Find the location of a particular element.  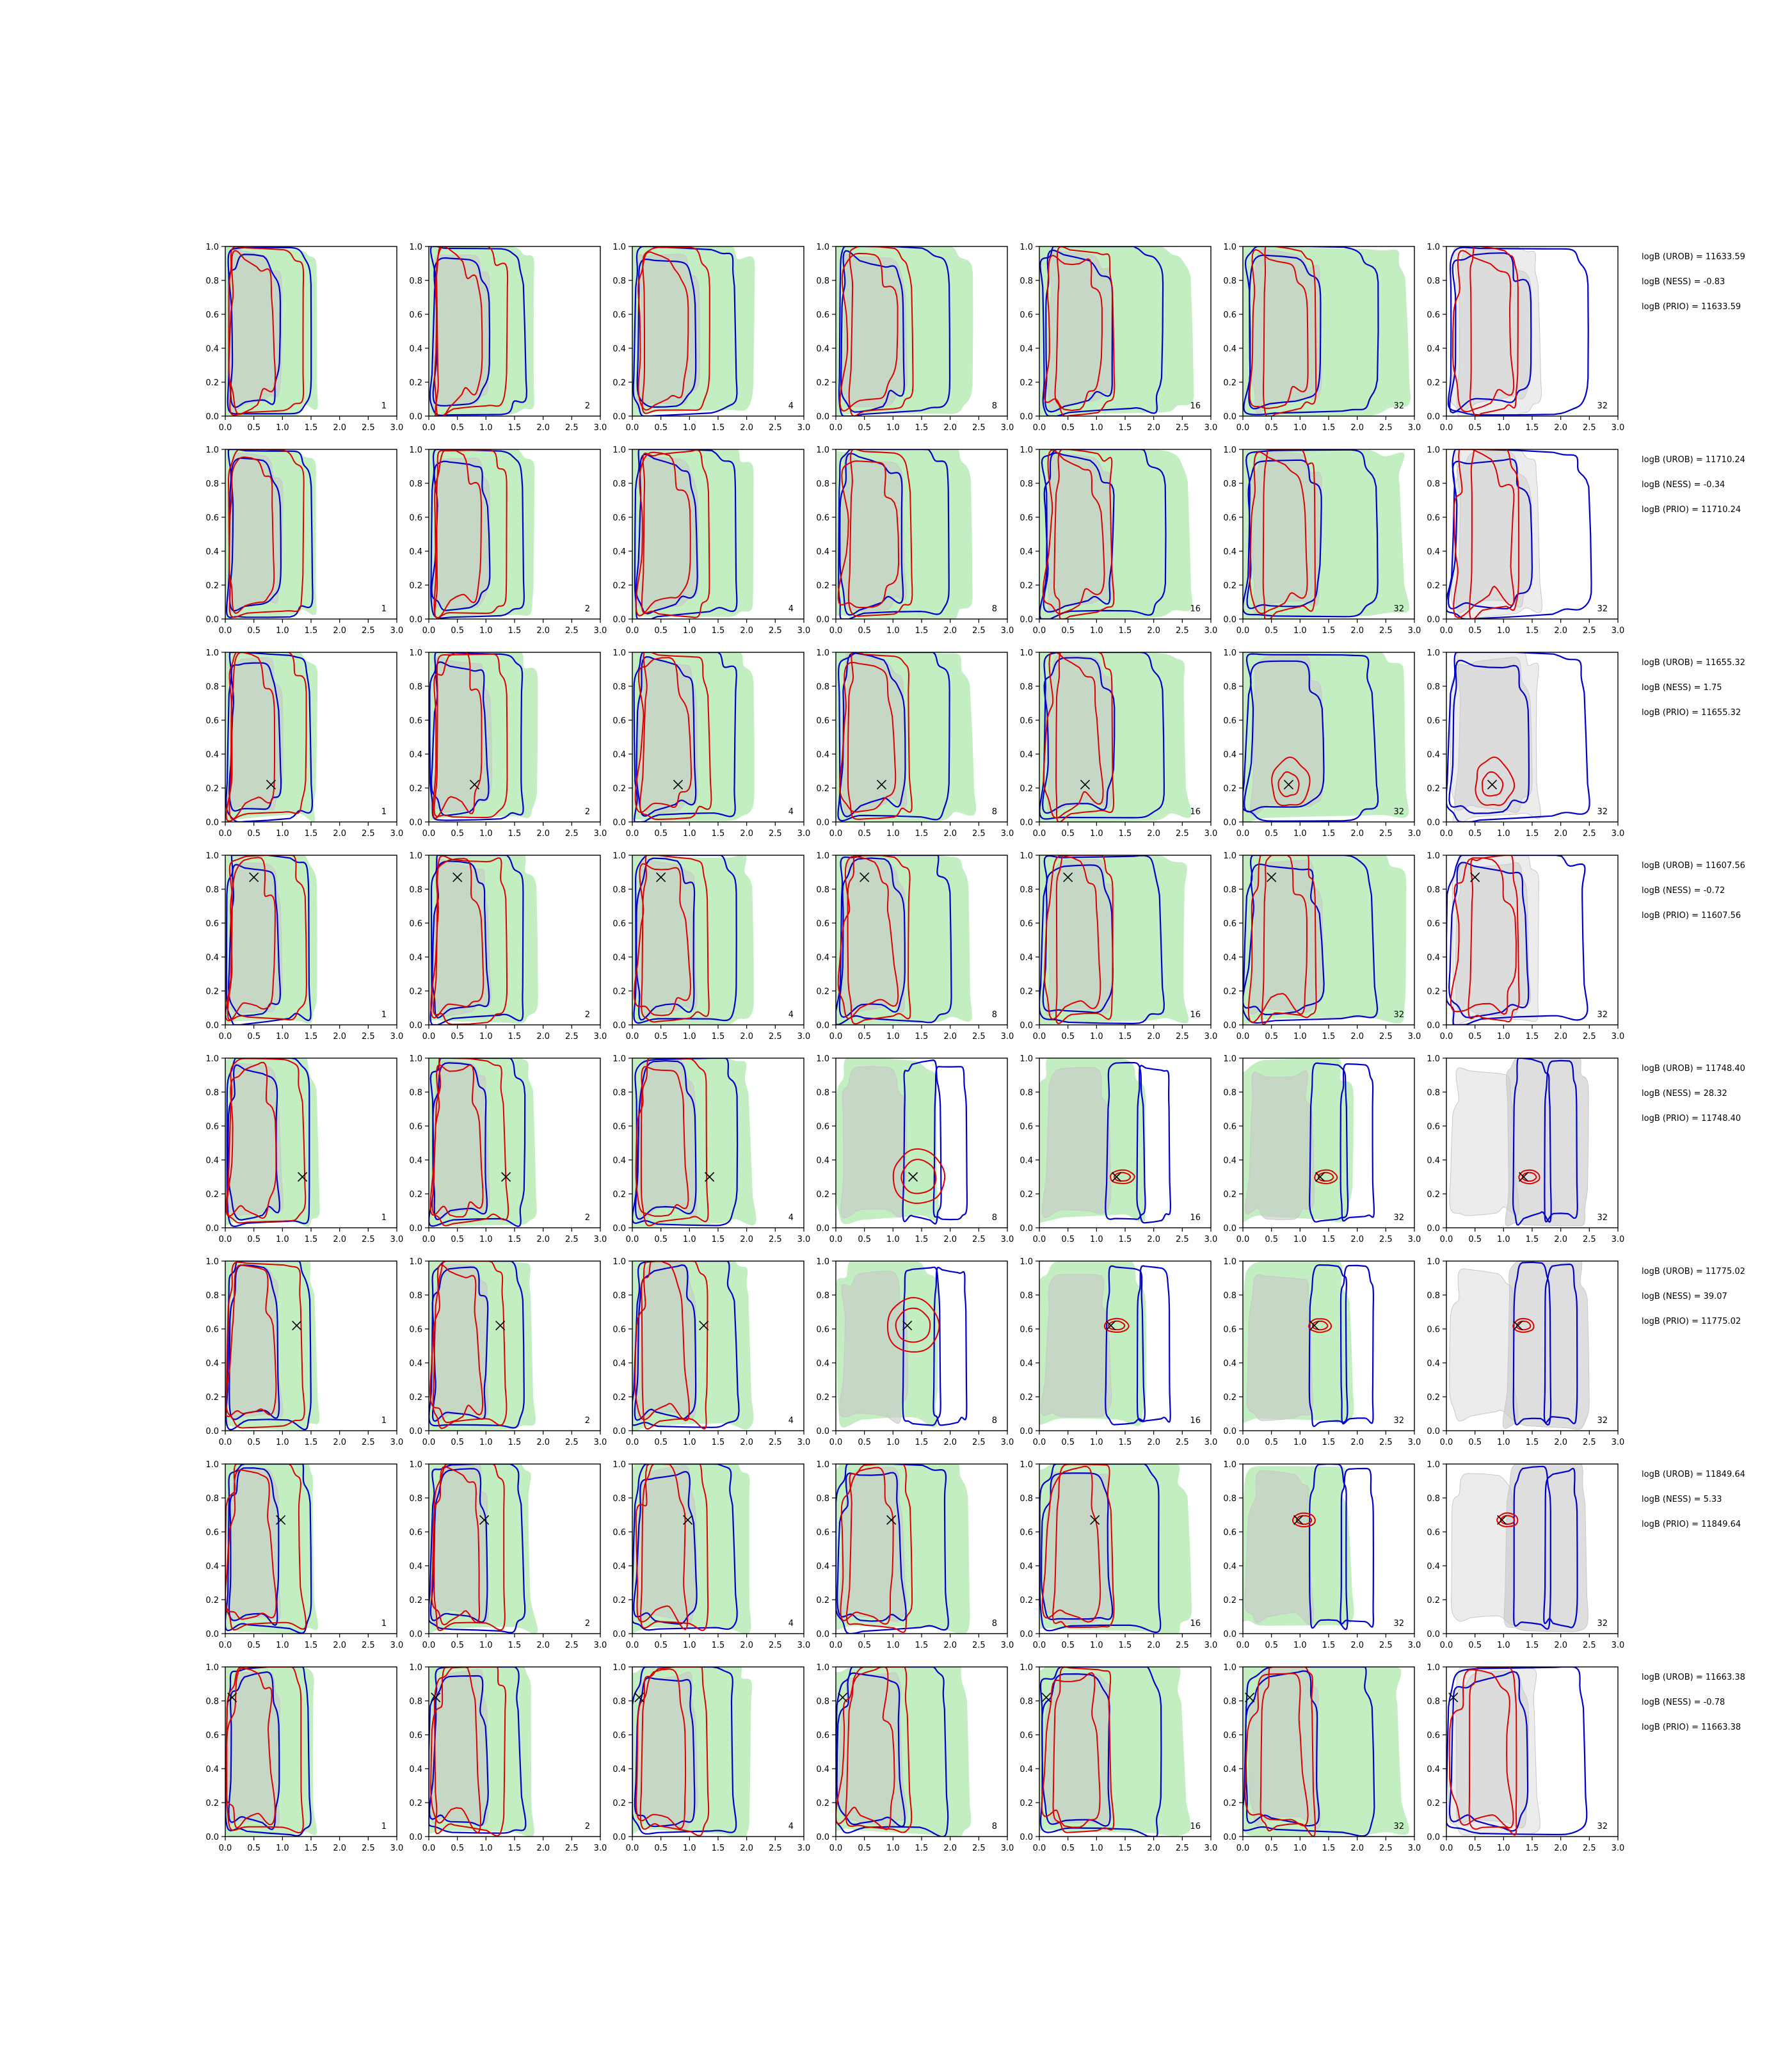

subplot-r1-c4: 0.0 0.5 1.0 1.5 2.0 2.5 3.0 0.0 0.2 0.4 0.6 0.8 1.0 8 is located at coordinates (915, 338).